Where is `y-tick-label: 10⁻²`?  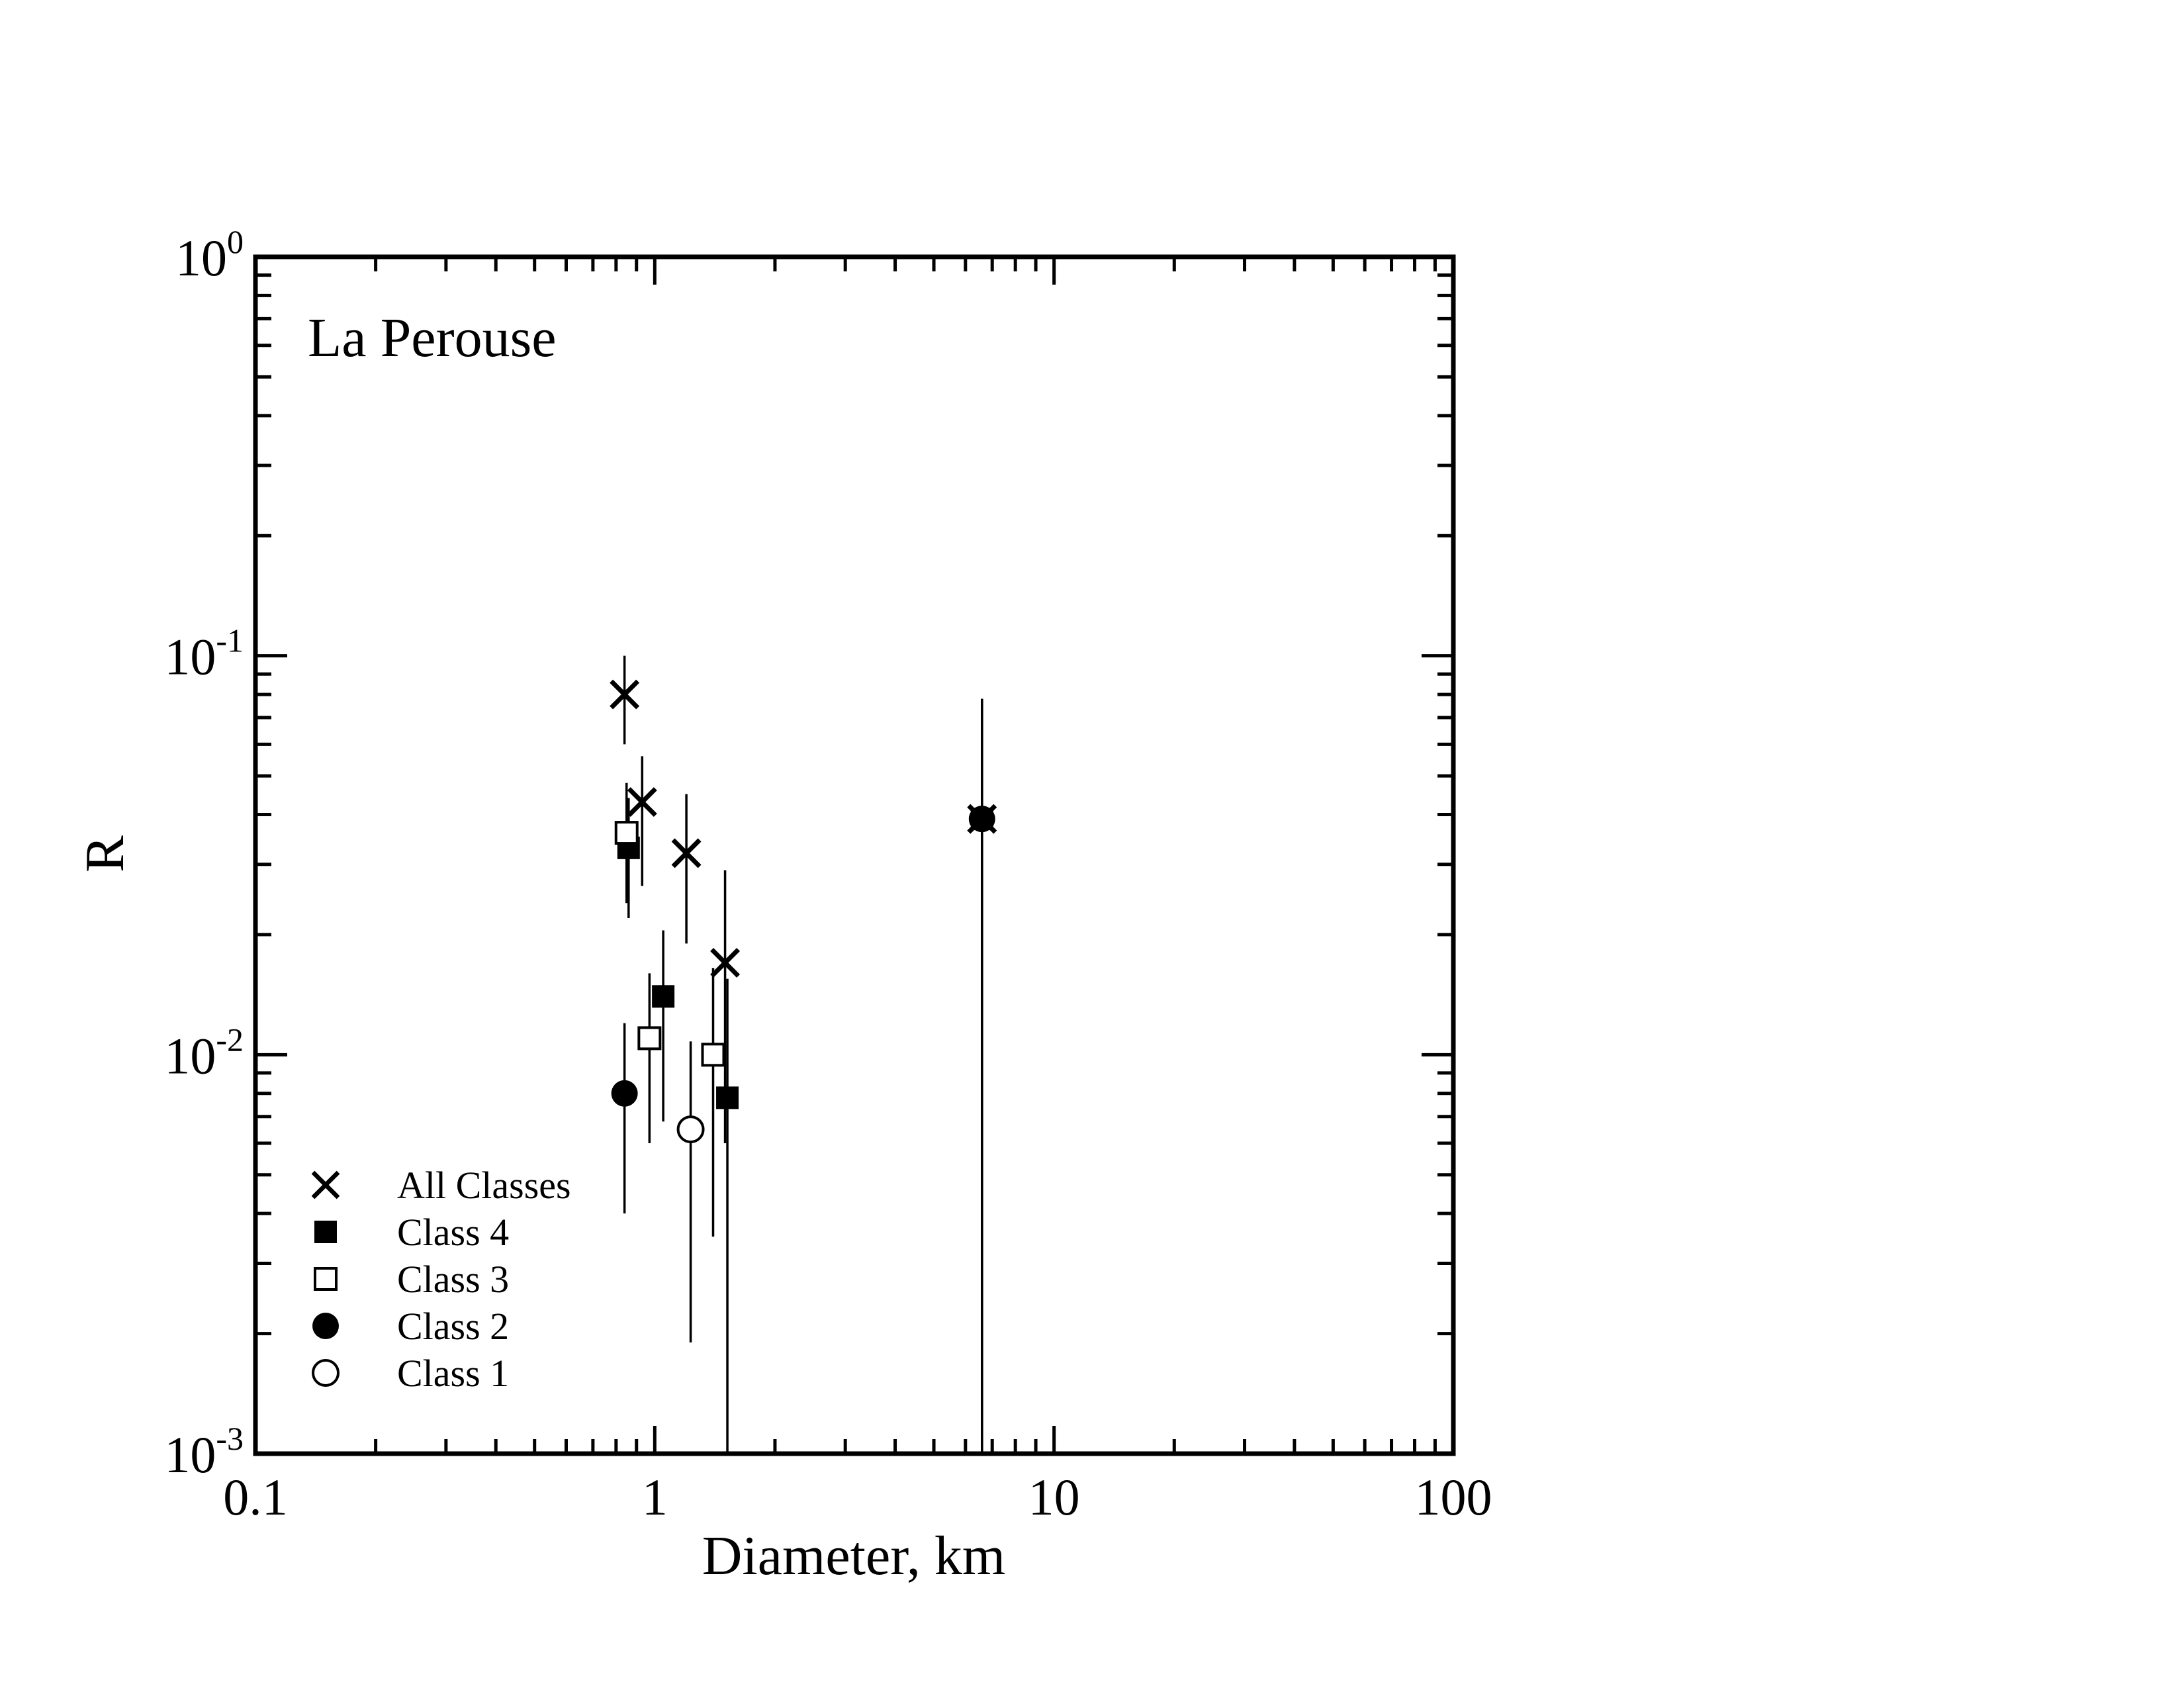 y-tick-label: 10⁻² is located at coordinates (204, 1052).